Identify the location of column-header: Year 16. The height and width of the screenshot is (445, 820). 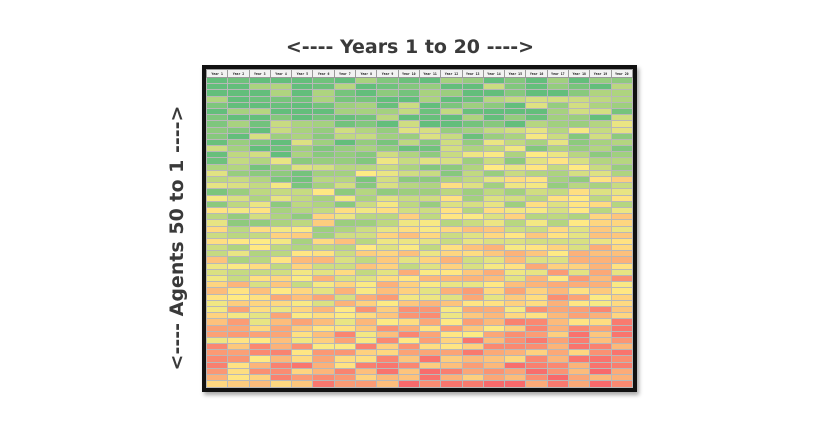
(536, 73).